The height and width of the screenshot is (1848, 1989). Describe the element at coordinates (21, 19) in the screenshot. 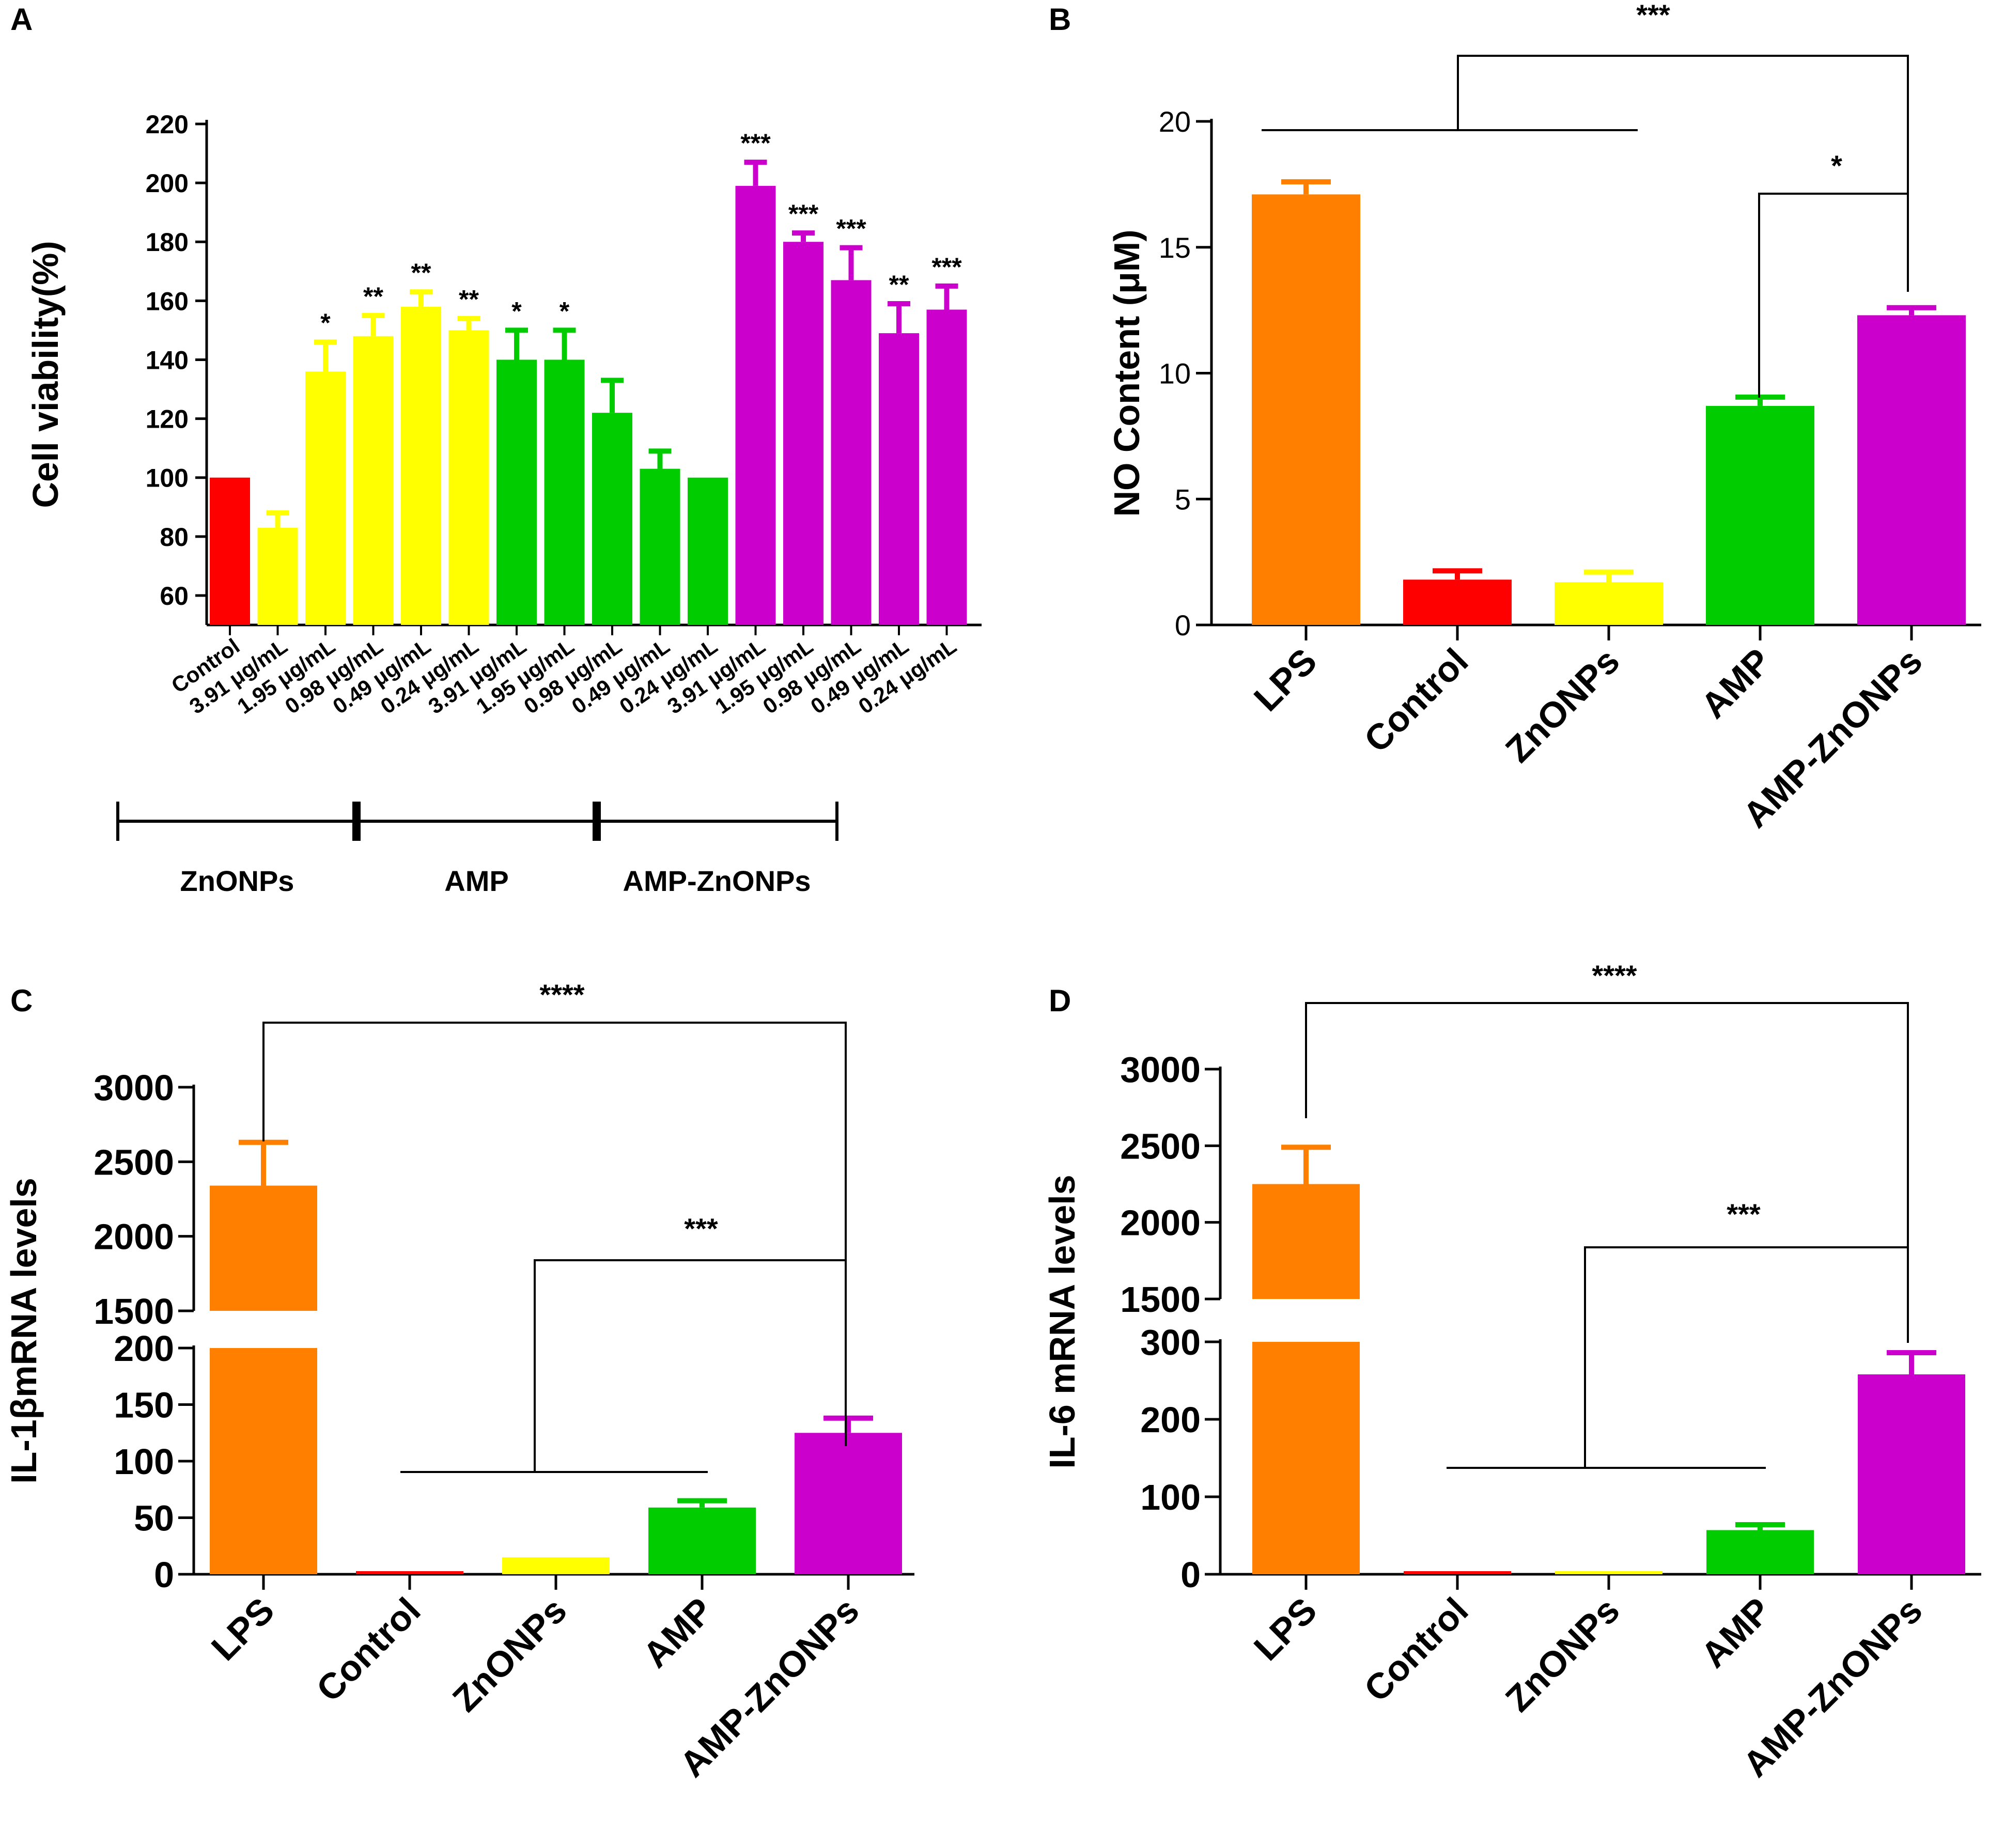

I see `panel-label-a: A` at that location.